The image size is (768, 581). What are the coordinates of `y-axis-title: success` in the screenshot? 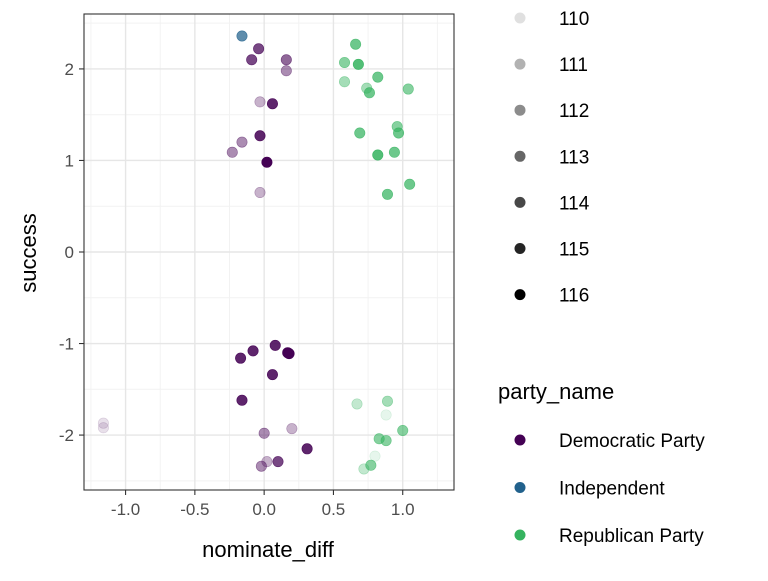 It's located at (28, 252).